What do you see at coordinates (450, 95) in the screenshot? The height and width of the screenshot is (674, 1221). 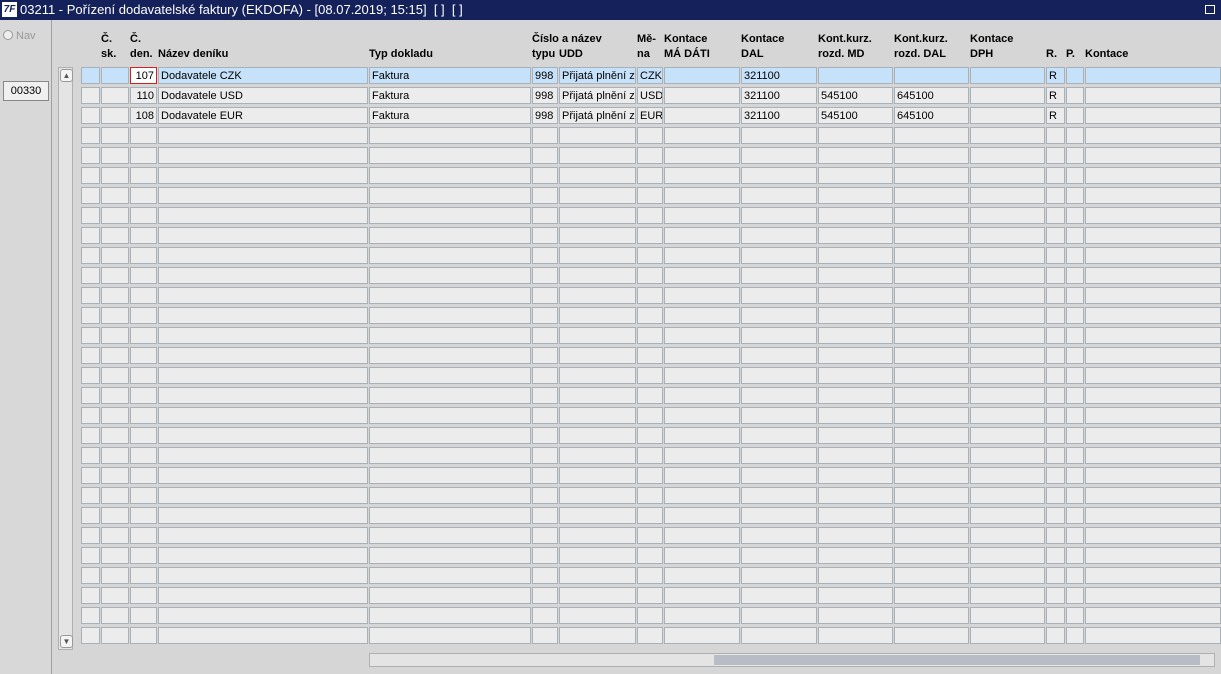 I see `cell-typ: Faktura` at bounding box center [450, 95].